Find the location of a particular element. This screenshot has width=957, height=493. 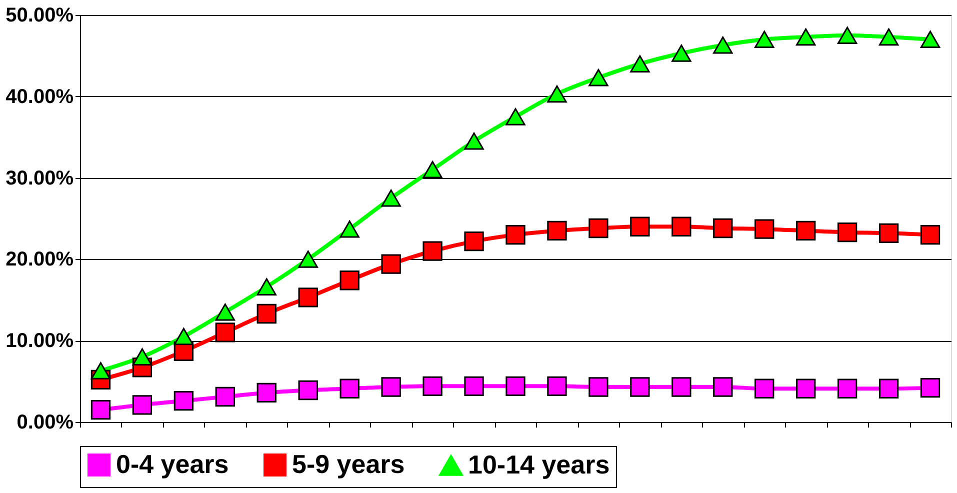

y-tick-label: 30.00% is located at coordinates (40, 178).